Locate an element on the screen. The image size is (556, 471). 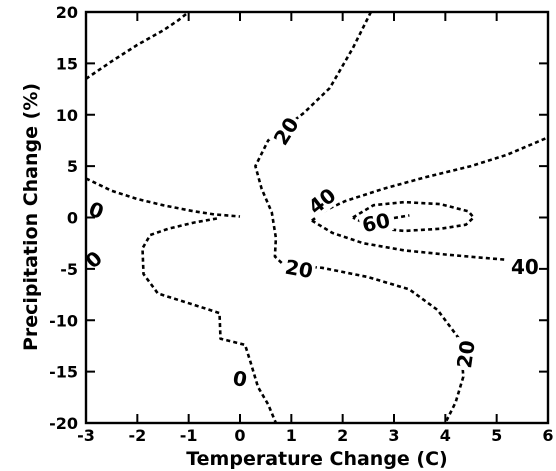
contour-label-60: 60 is located at coordinates (376, 222).